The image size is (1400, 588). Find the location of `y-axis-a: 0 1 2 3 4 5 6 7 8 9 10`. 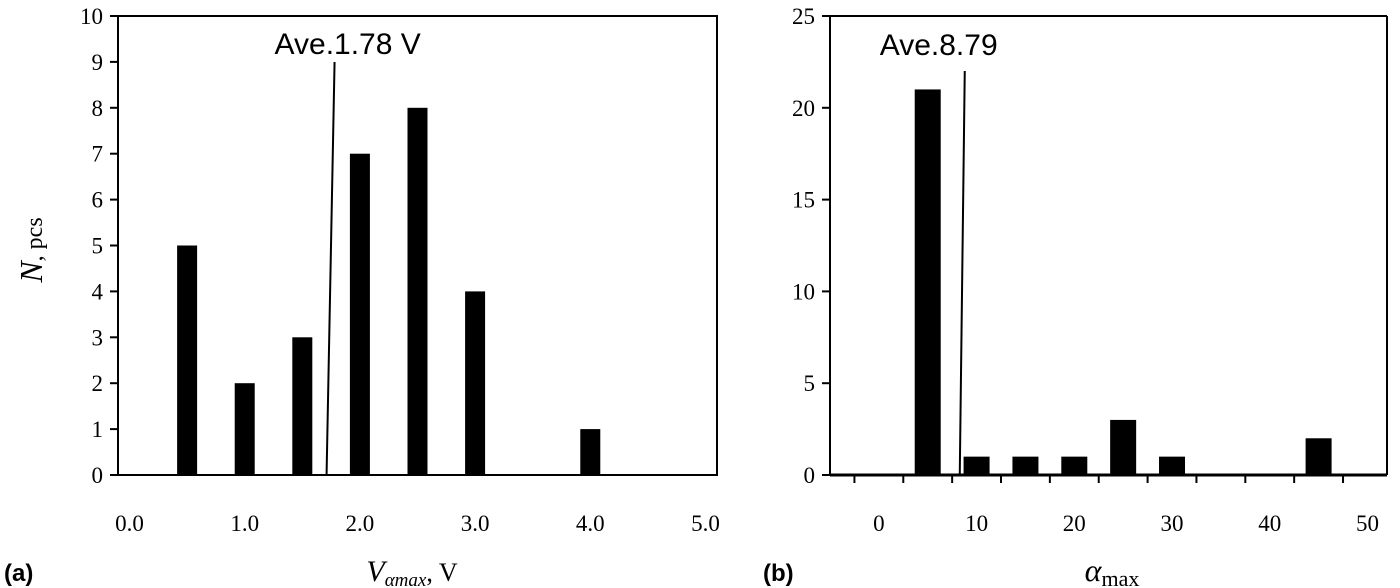

y-axis-a: 0 1 2 3 4 5 6 7 8 9 10 is located at coordinates (99, 246).